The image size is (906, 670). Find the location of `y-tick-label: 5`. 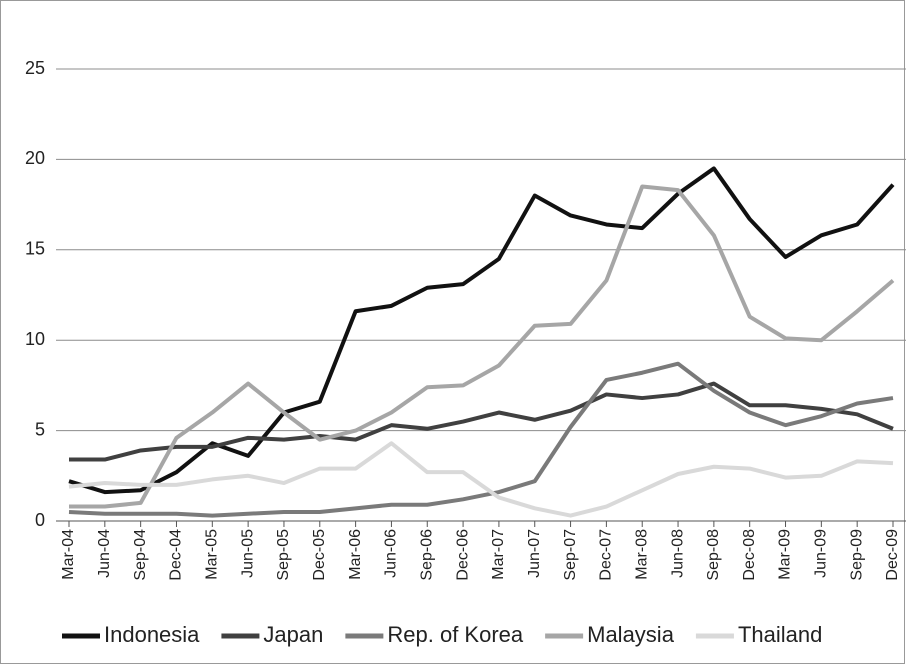

y-tick-label: 5 is located at coordinates (40, 429).